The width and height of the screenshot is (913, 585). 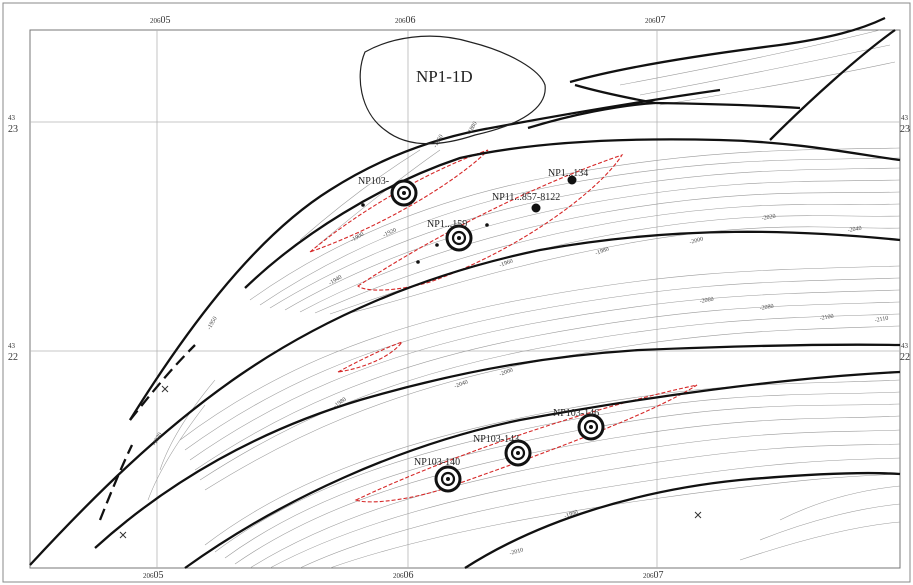 I want to click on x-tick-top-1: 20605, so click(x=160, y=20).